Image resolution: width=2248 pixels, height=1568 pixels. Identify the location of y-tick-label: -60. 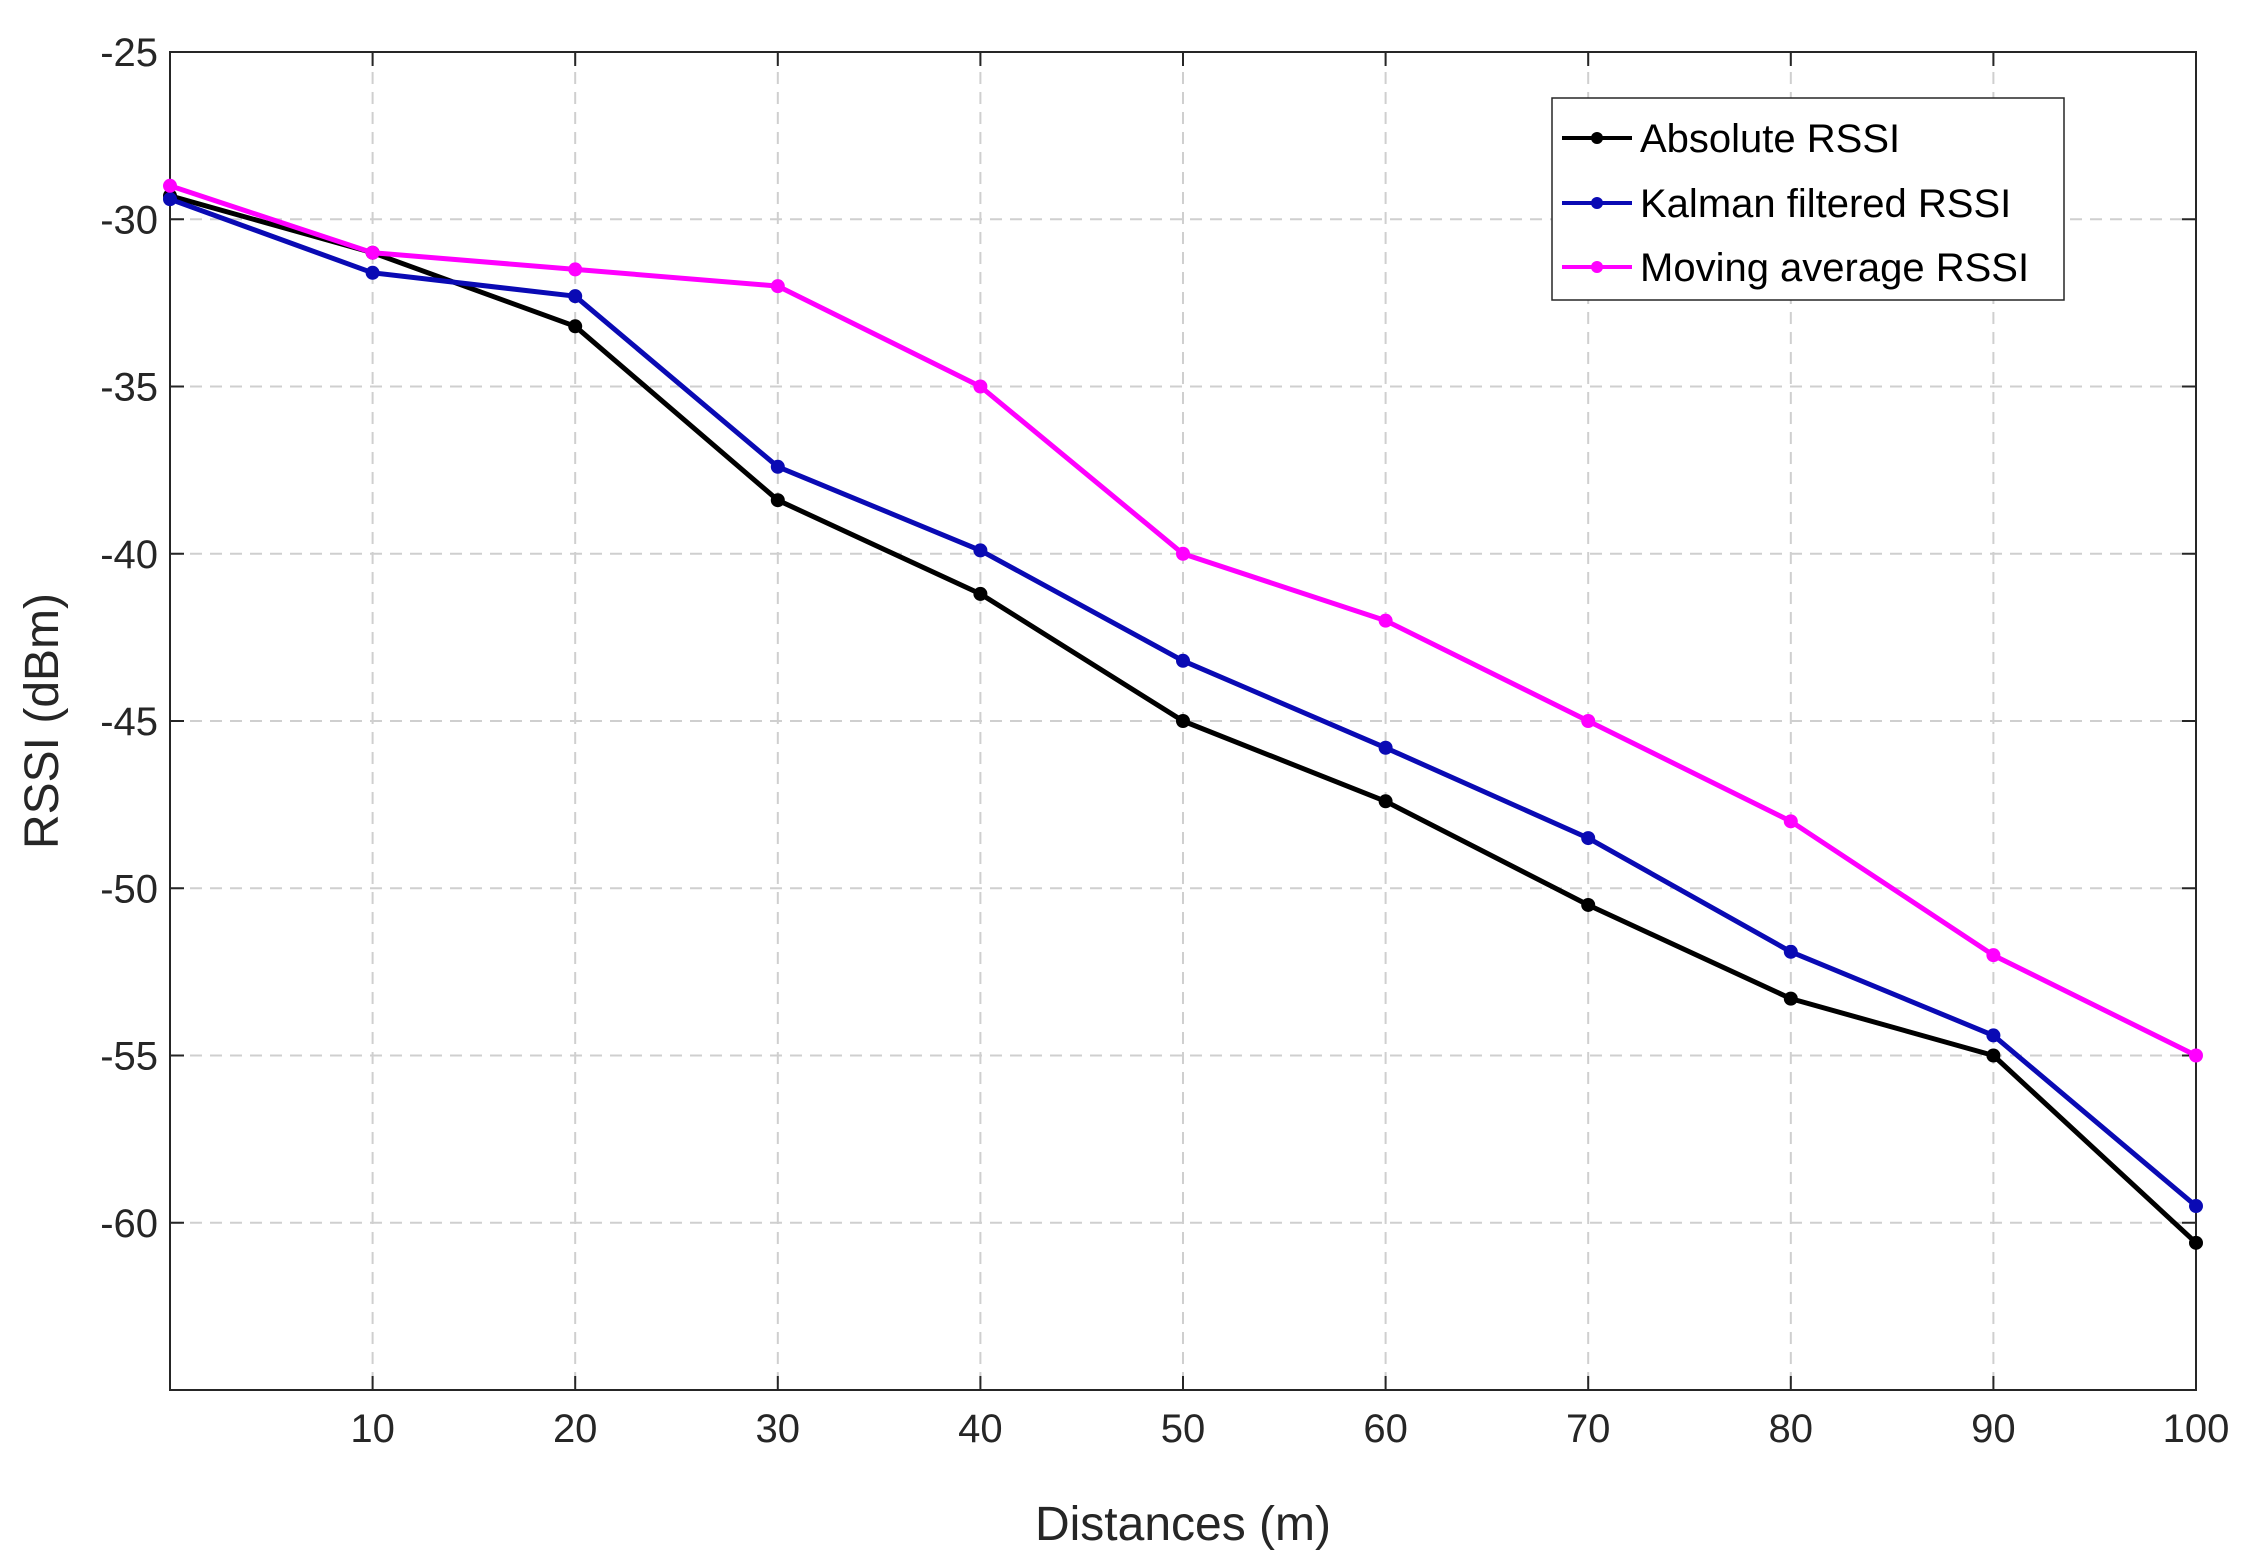
(129, 1224).